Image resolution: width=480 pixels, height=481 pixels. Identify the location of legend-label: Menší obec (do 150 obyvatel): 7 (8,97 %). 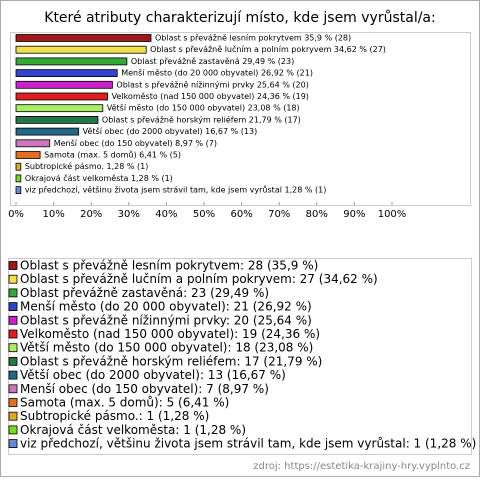
(144, 389).